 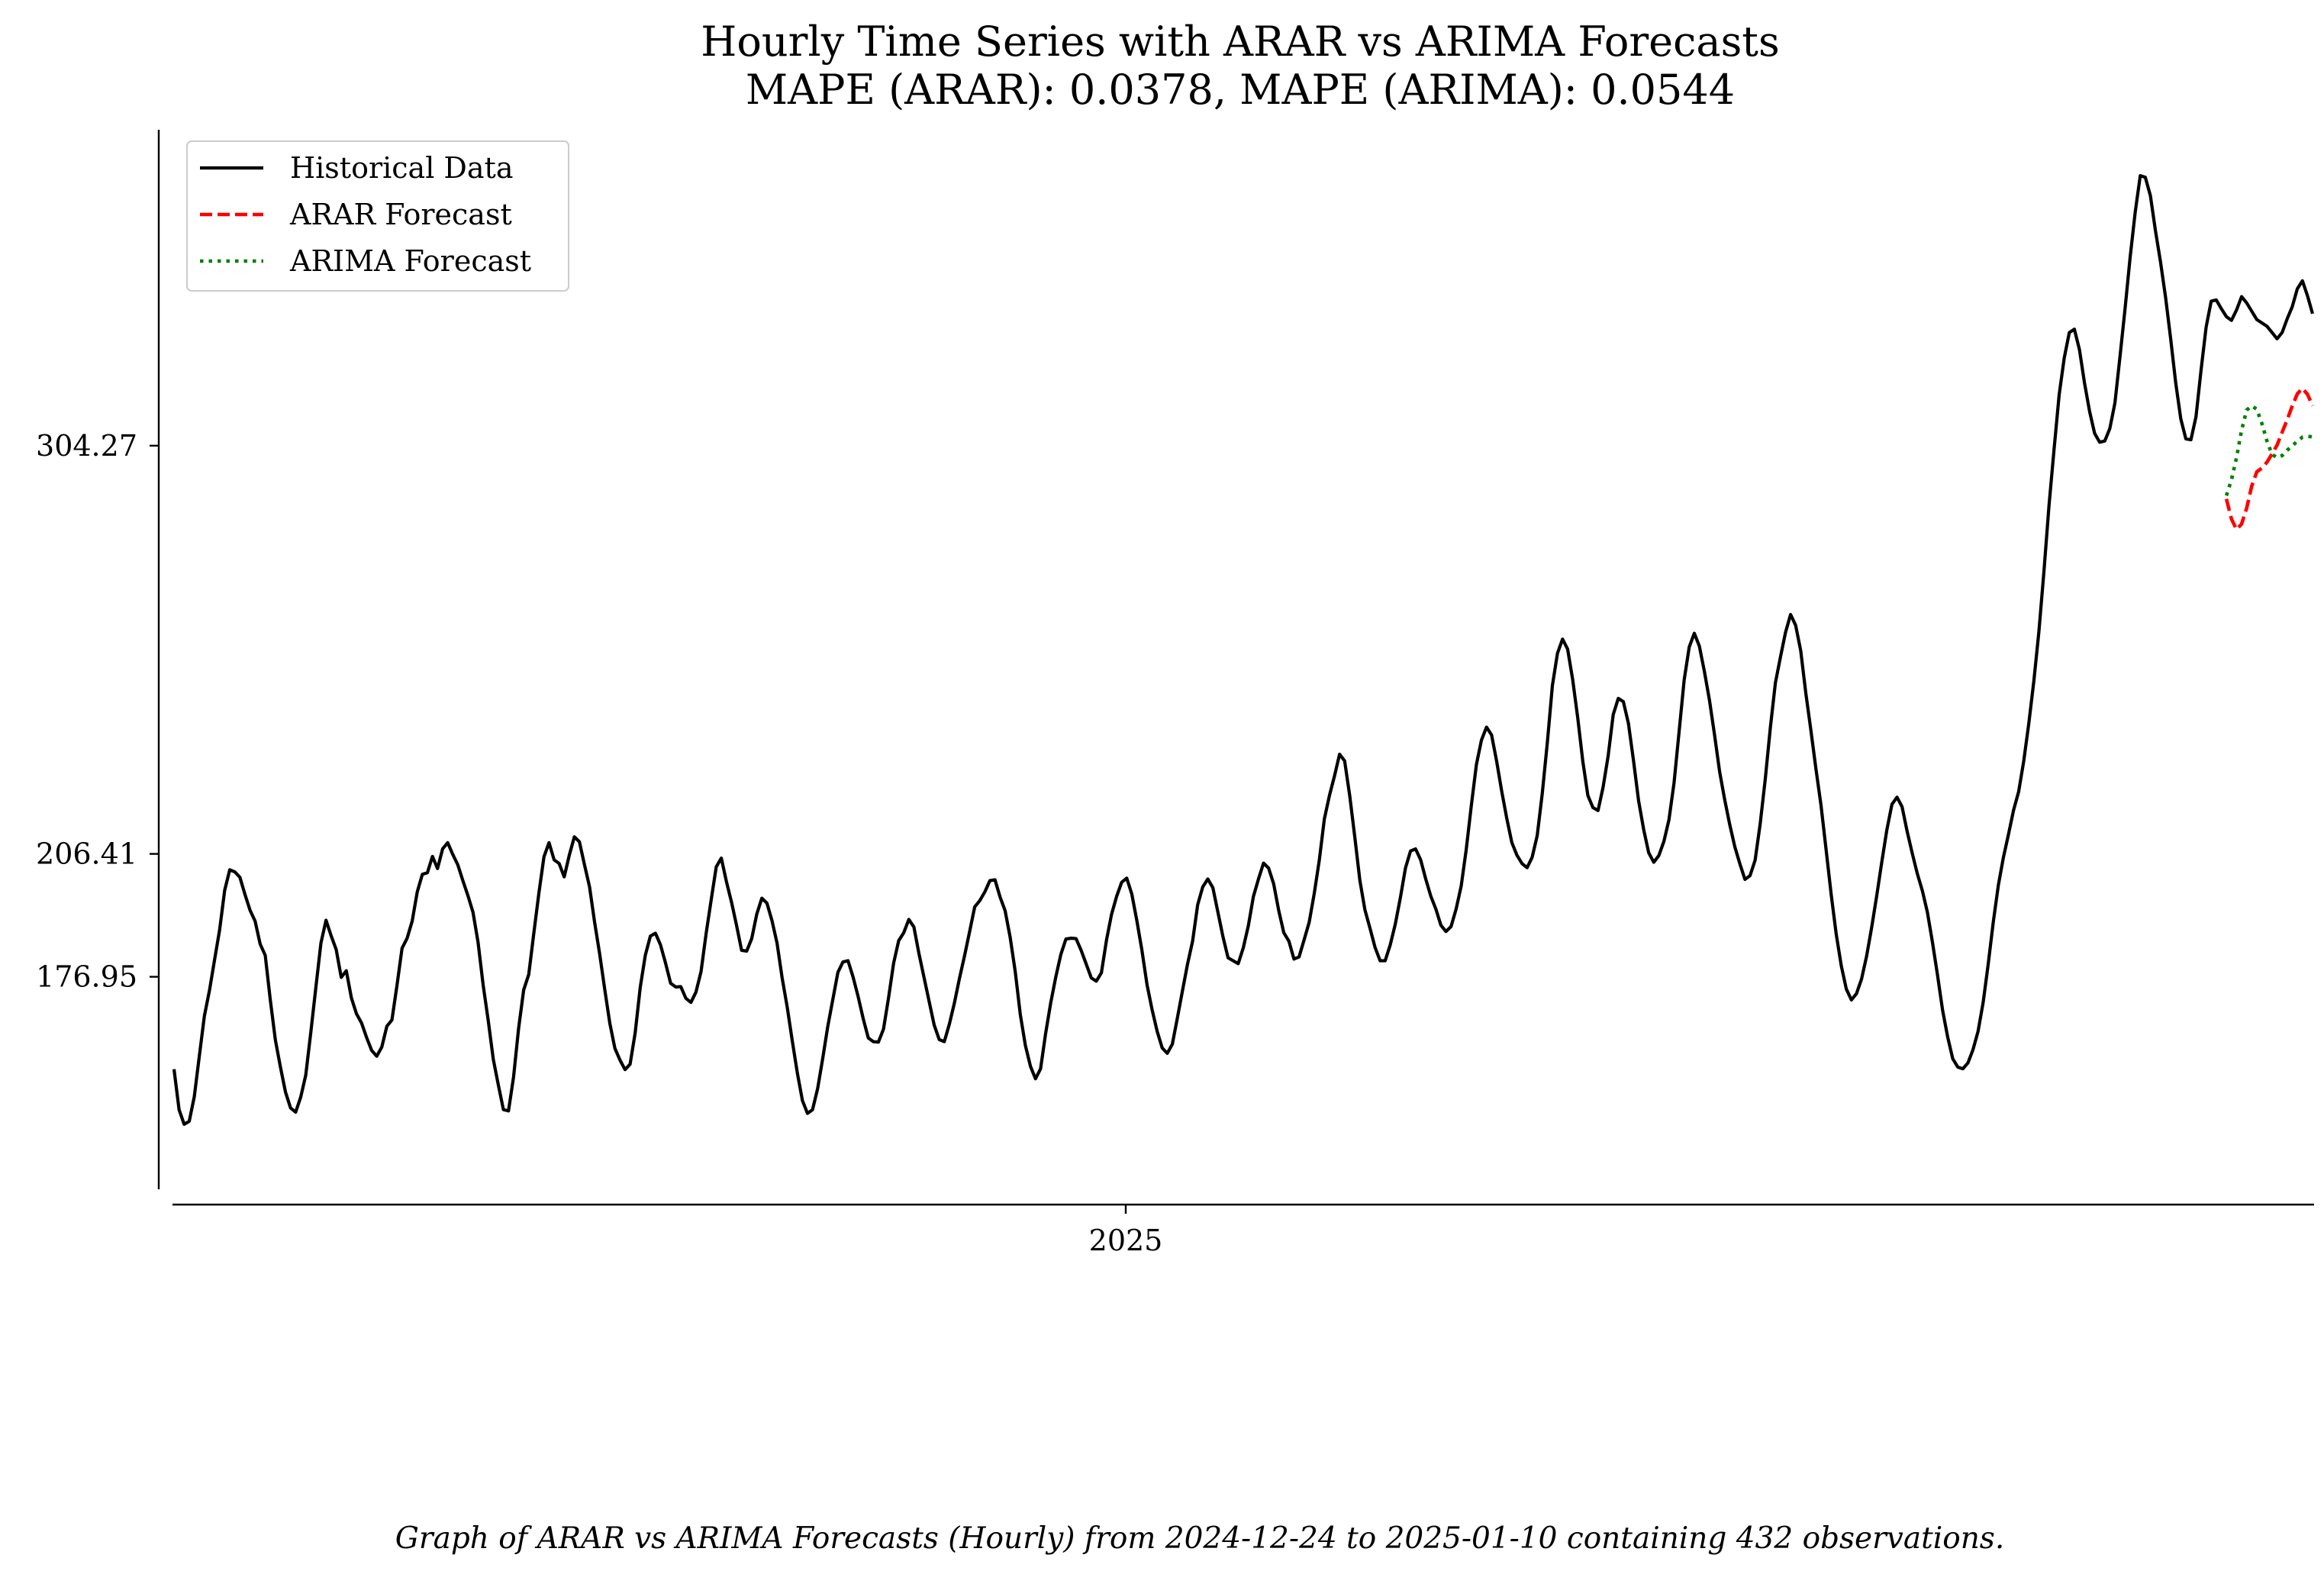 I want to click on y-tick-label: 304.27, so click(x=87, y=446).